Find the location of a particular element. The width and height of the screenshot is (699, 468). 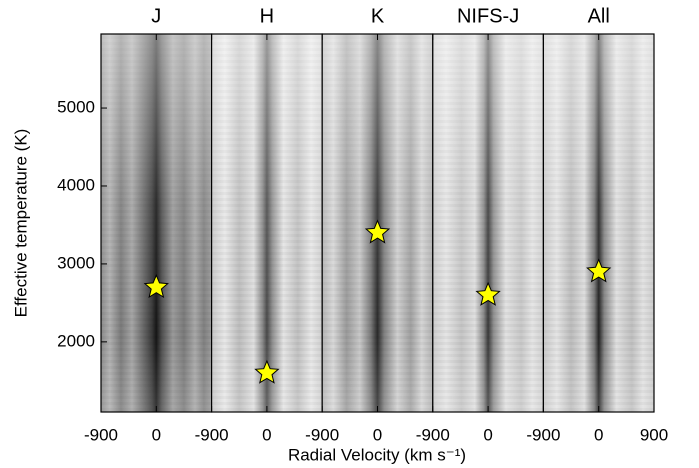

y-tick-label: 2000 is located at coordinates (76, 340).